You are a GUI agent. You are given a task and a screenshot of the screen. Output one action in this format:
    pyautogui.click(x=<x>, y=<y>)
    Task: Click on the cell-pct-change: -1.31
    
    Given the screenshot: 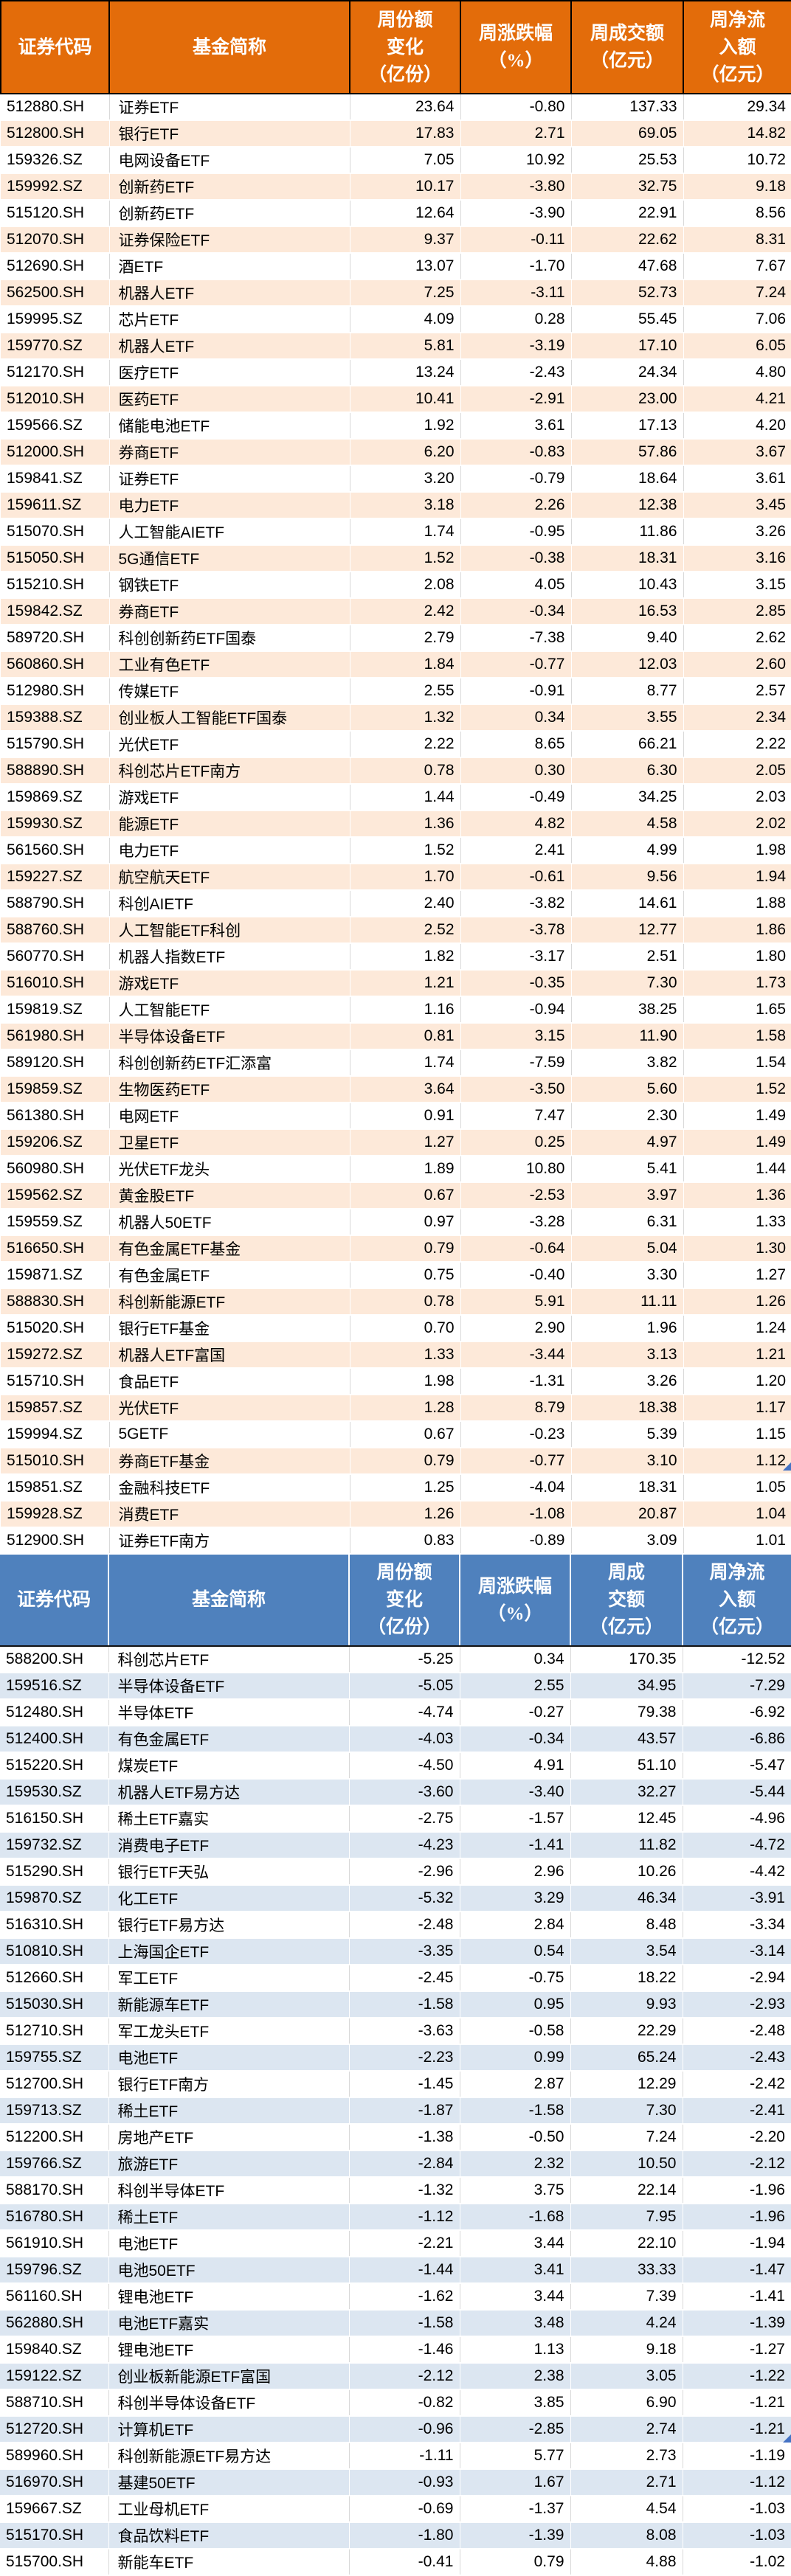 What is the action you would take?
    pyautogui.click(x=516, y=1381)
    